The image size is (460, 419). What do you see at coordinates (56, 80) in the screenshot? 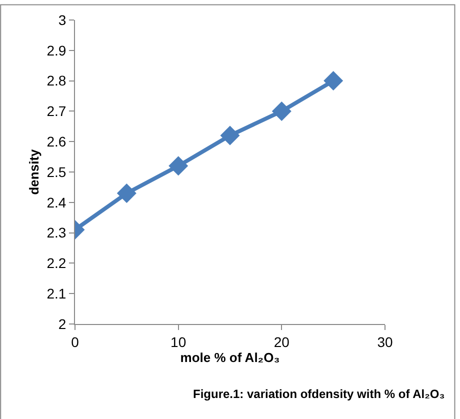
I see `y-tick-label: 2.8` at bounding box center [56, 80].